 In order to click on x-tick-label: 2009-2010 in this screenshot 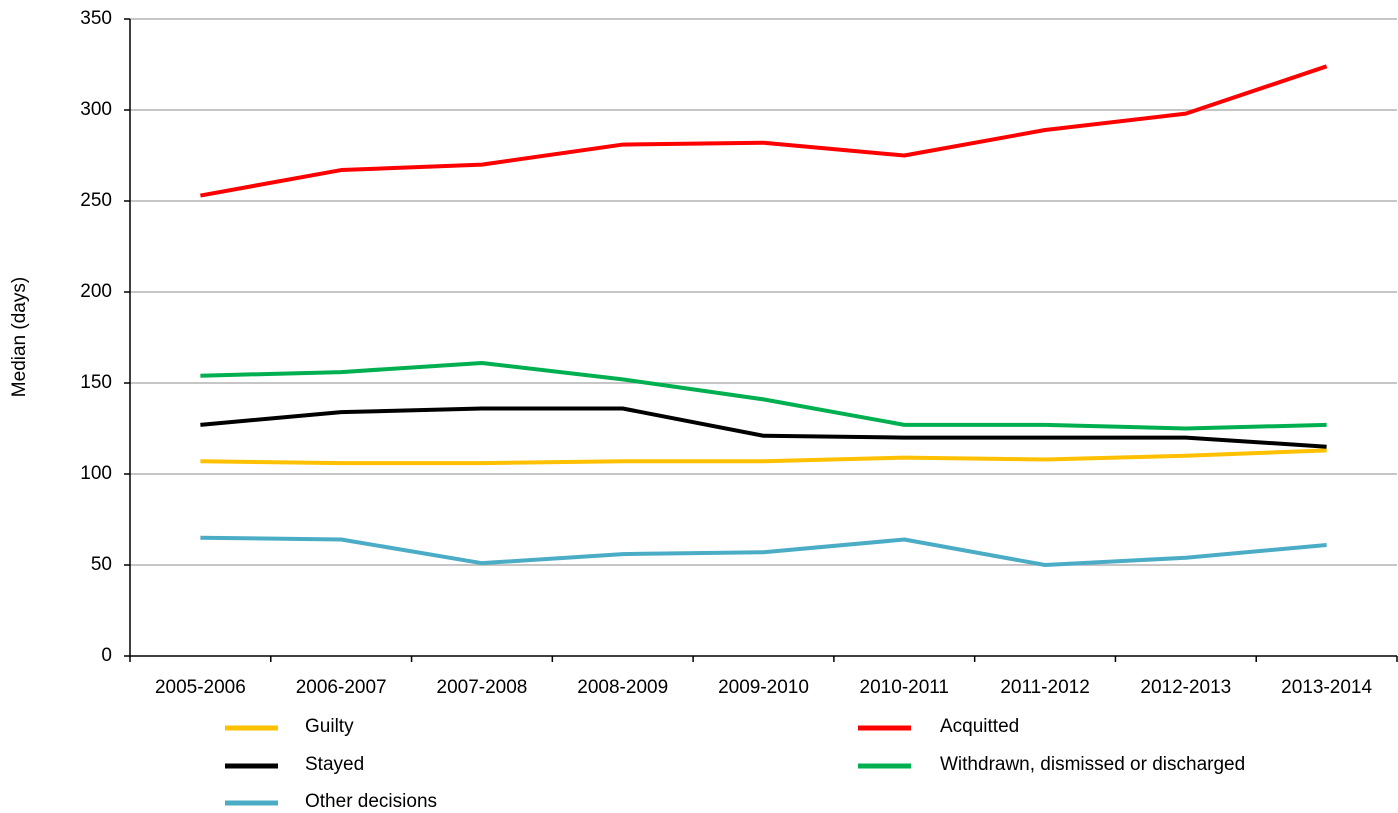, I will do `click(763, 687)`.